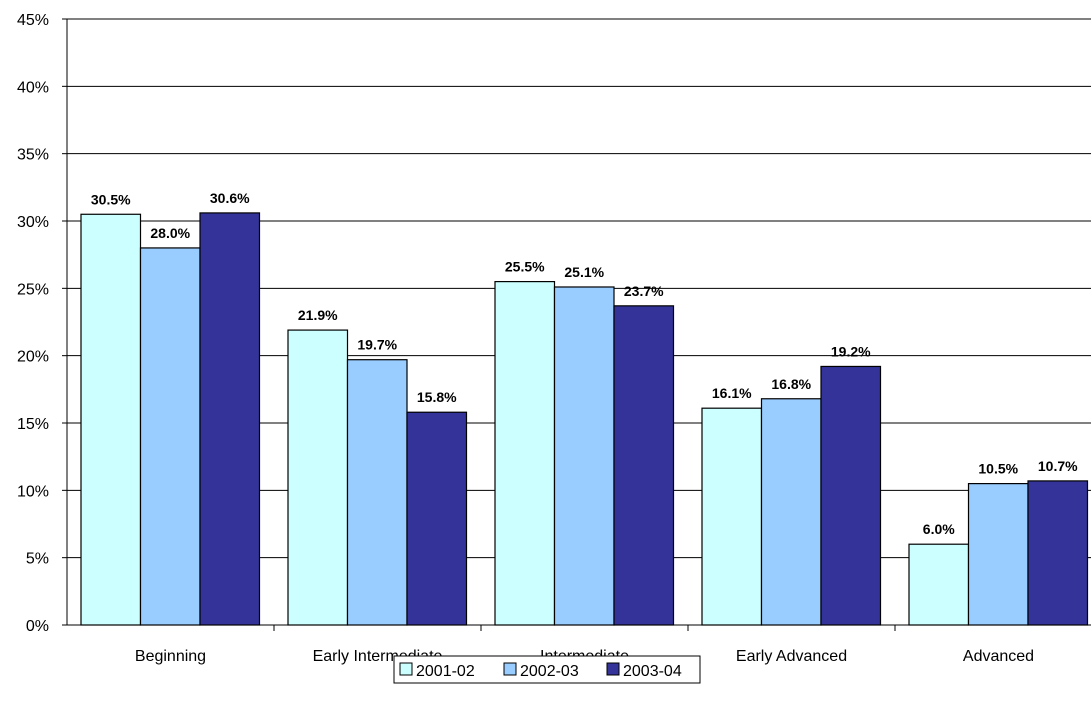 The width and height of the screenshot is (1091, 711). What do you see at coordinates (791, 384) in the screenshot?
I see `data-label: 16.8%` at bounding box center [791, 384].